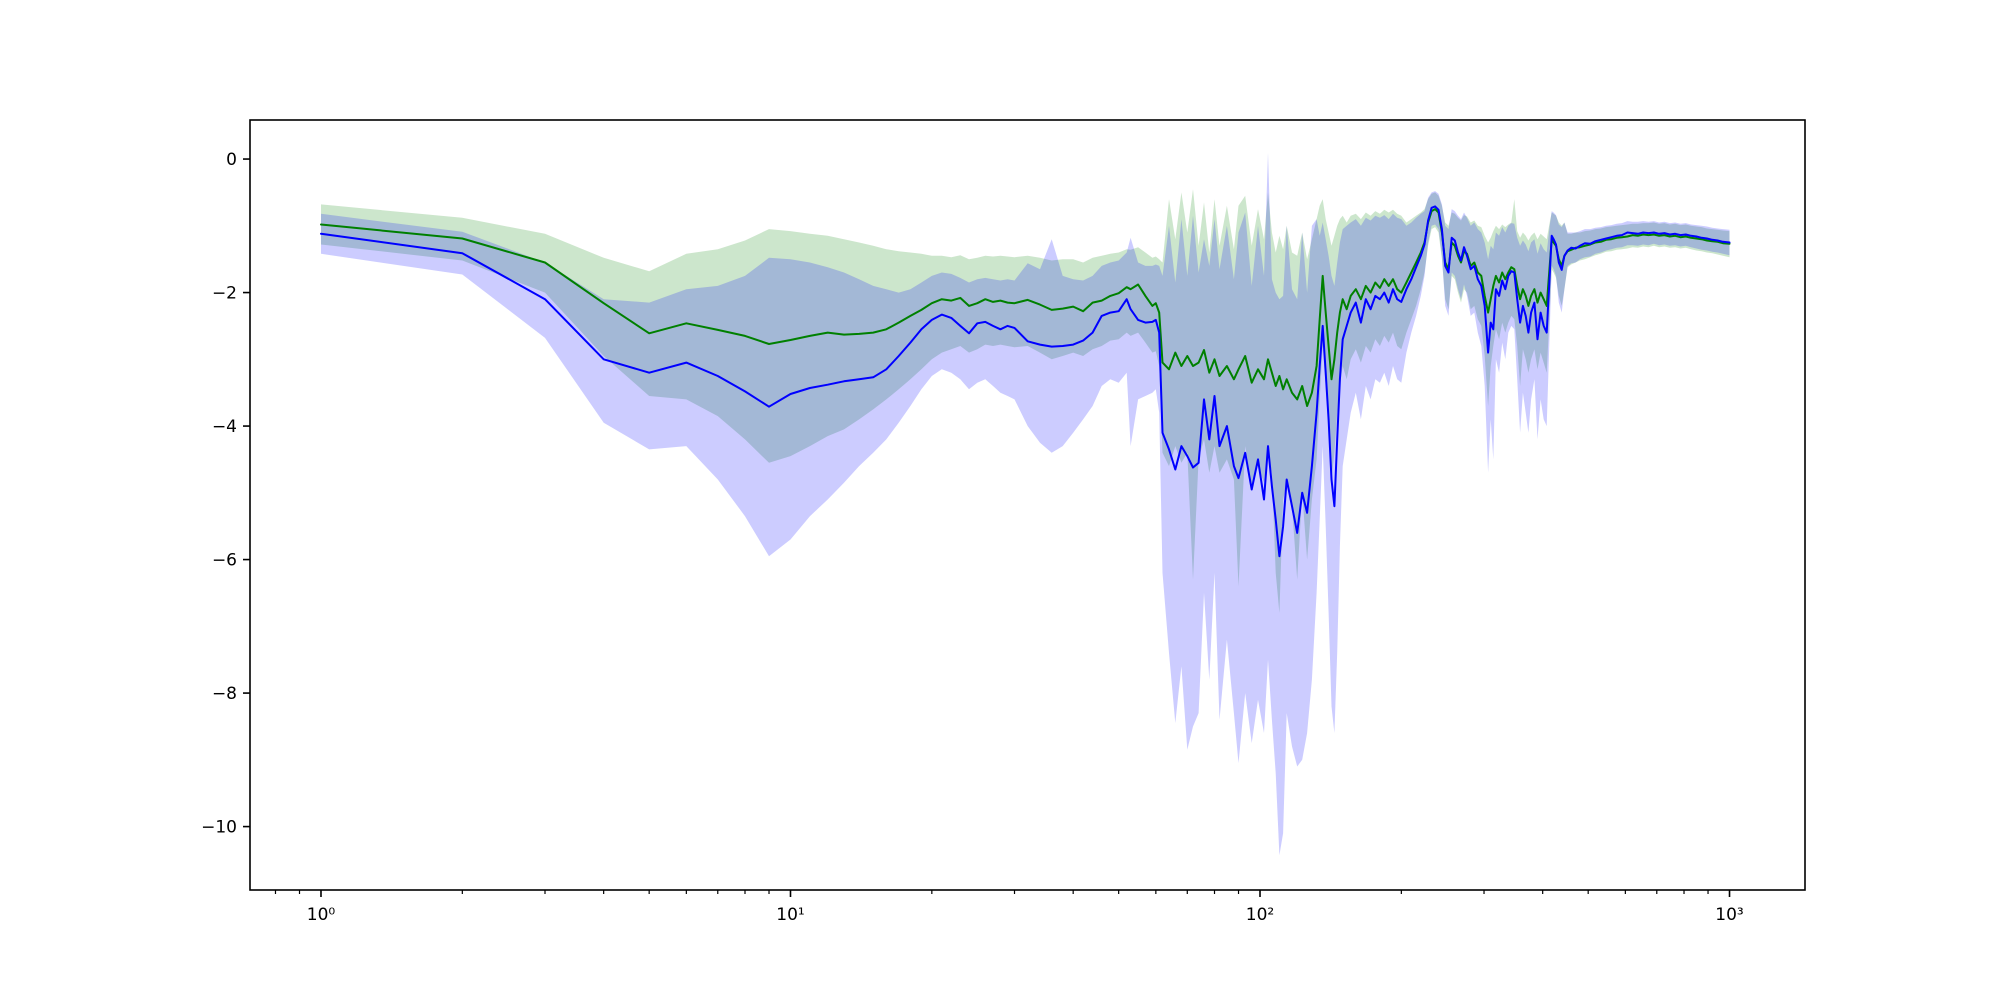 The width and height of the screenshot is (2000, 1004). What do you see at coordinates (225, 494) in the screenshot?
I see `y-axis: 0 −2 −4 −6 −8 −10` at bounding box center [225, 494].